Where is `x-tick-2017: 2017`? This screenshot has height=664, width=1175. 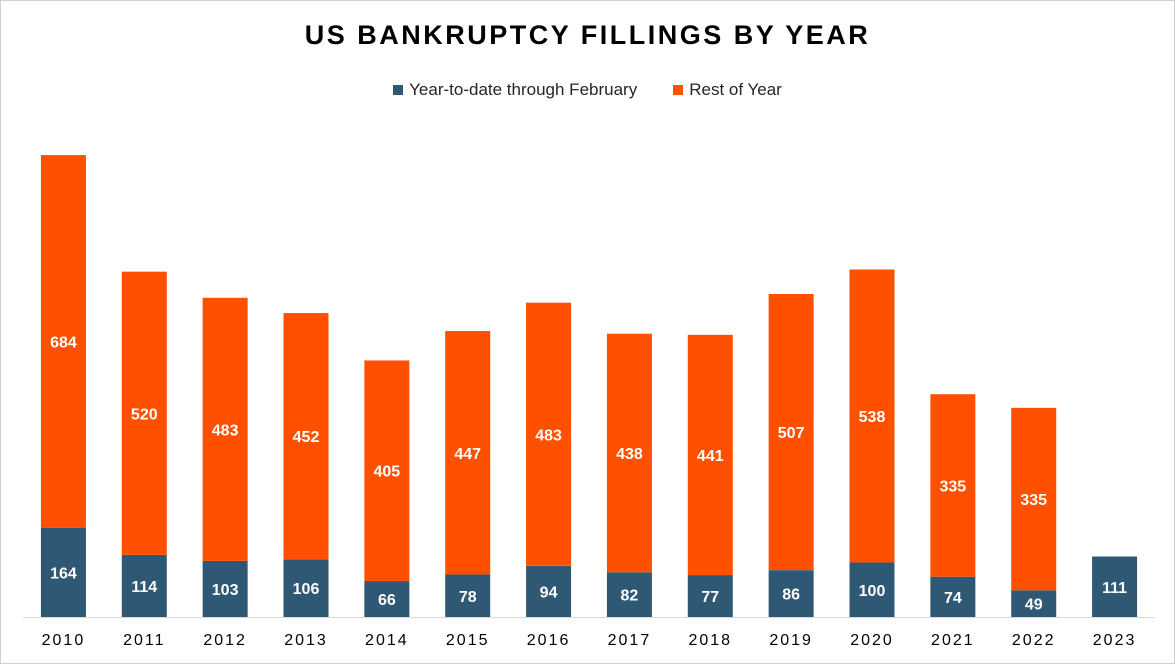
x-tick-2017: 2017 is located at coordinates (630, 640).